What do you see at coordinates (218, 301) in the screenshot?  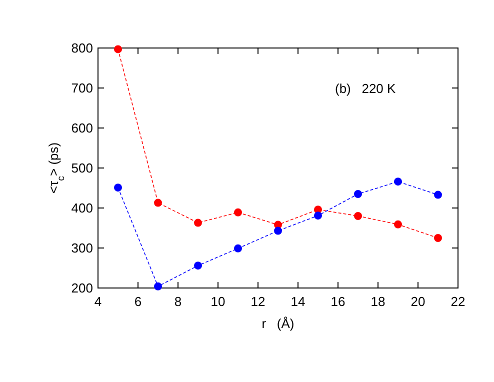 I see `x-tick-label: 10` at bounding box center [218, 301].